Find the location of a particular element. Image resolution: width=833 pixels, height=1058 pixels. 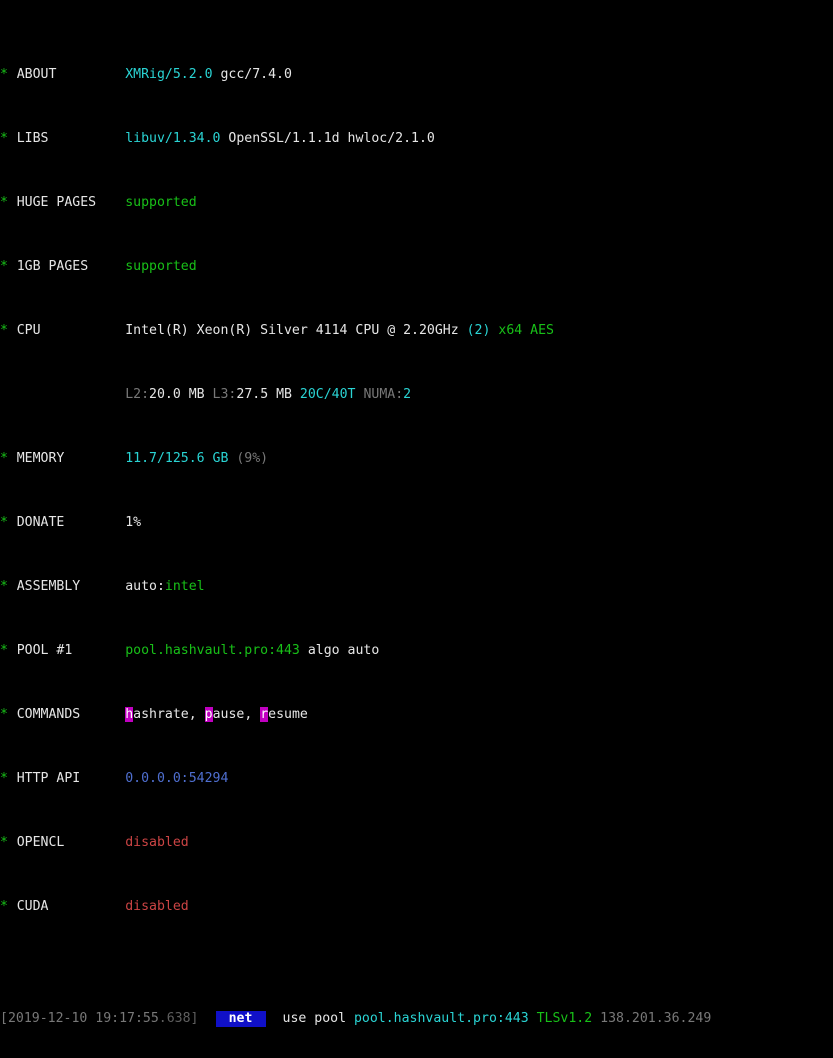

banner-row-donate: * DONATE 1% is located at coordinates (416, 523).